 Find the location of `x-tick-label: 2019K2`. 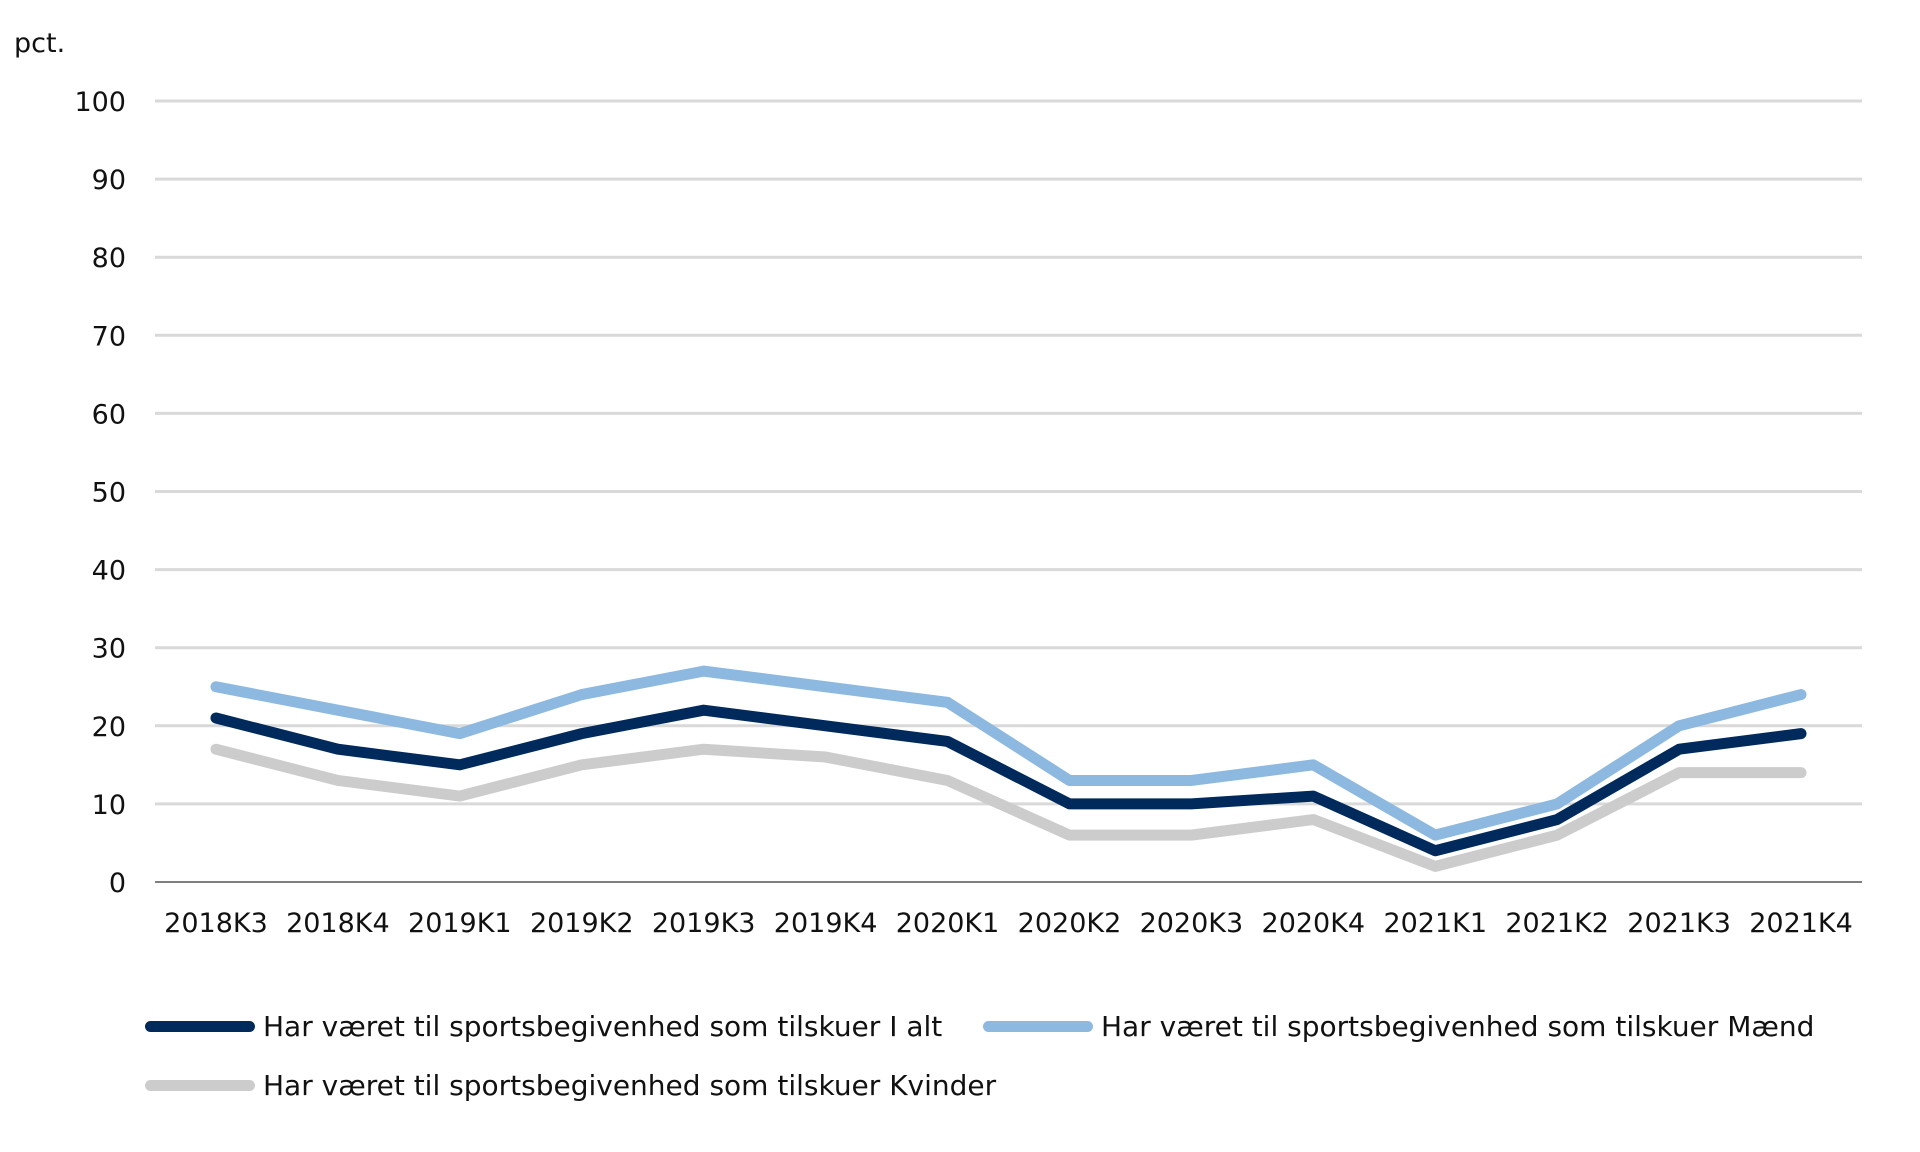

x-tick-label: 2019K2 is located at coordinates (582, 923).